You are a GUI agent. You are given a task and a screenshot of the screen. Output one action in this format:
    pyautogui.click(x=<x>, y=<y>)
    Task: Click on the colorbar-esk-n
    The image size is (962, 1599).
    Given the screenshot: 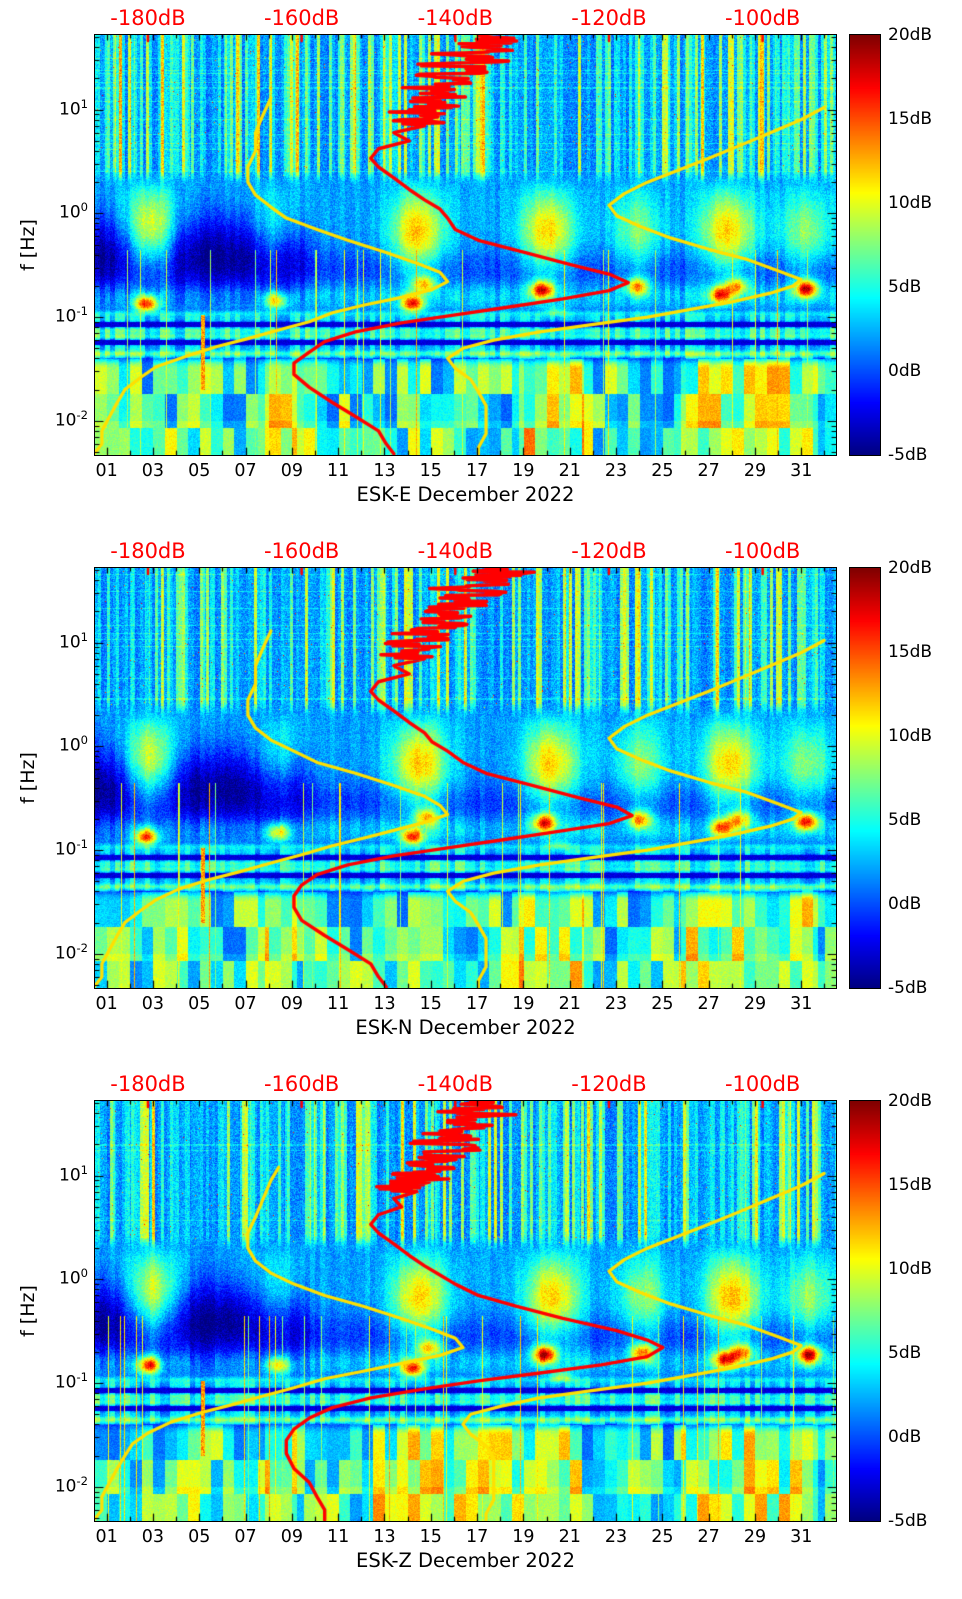 What is the action you would take?
    pyautogui.click(x=865, y=778)
    